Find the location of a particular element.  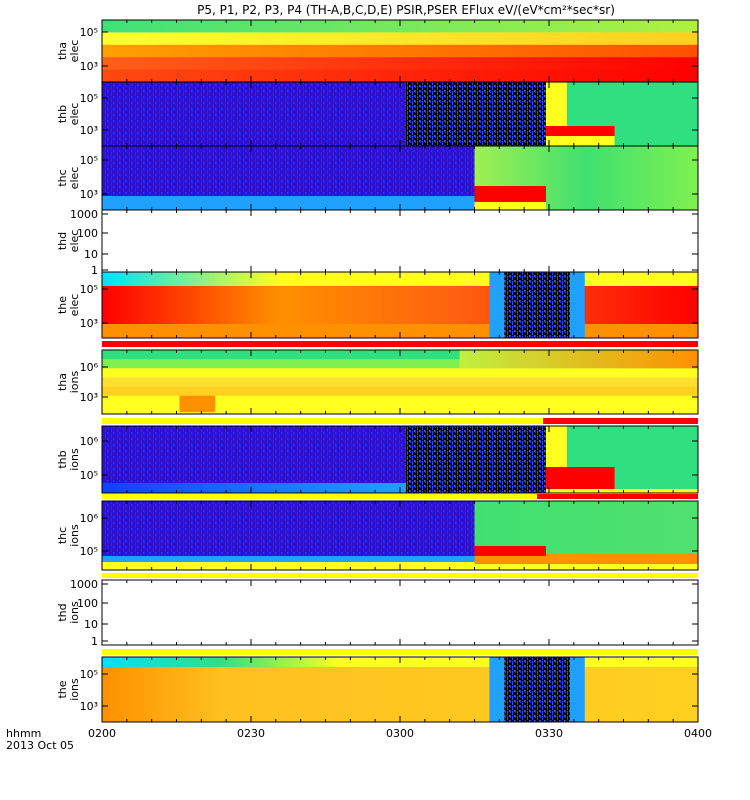

x-tick-label: 0300 is located at coordinates (400, 733).